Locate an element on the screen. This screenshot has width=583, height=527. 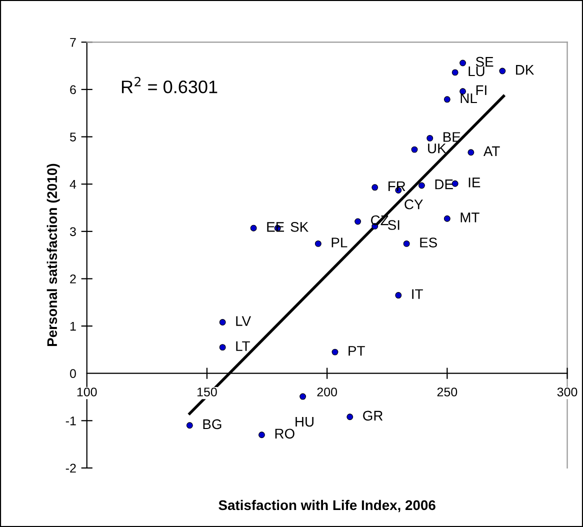
annotation: PL is located at coordinates (340, 243).